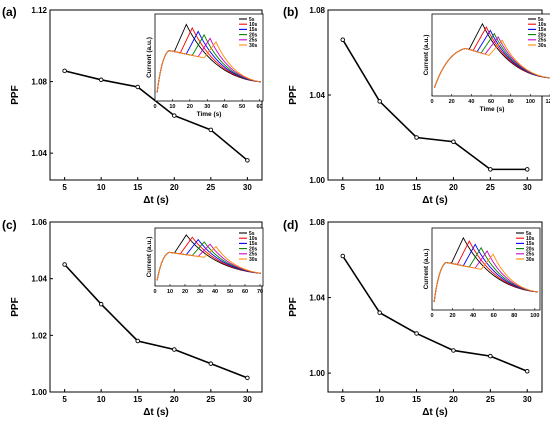  Describe the element at coordinates (547, 102) in the screenshot. I see `inset-x-tick-label: 120` at that location.